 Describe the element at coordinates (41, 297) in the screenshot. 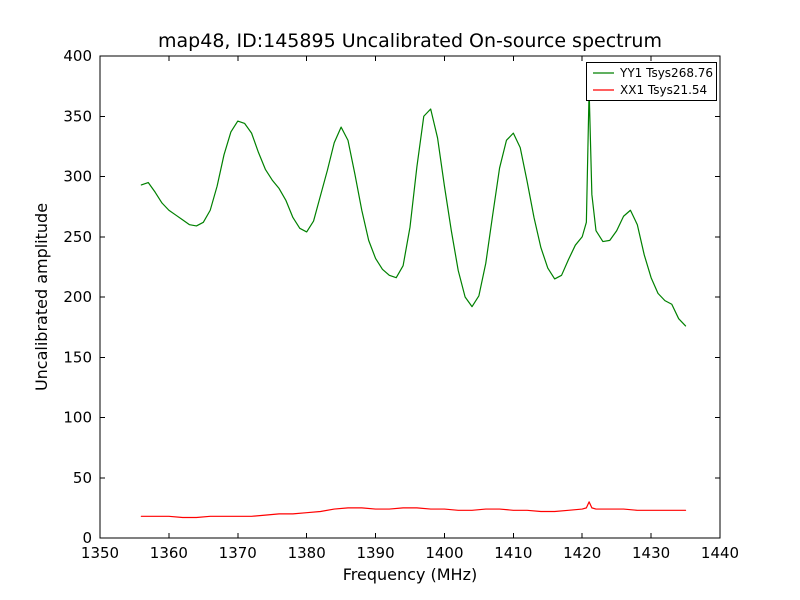

I see `y-axis-label: Uncalibrated amplitude` at that location.